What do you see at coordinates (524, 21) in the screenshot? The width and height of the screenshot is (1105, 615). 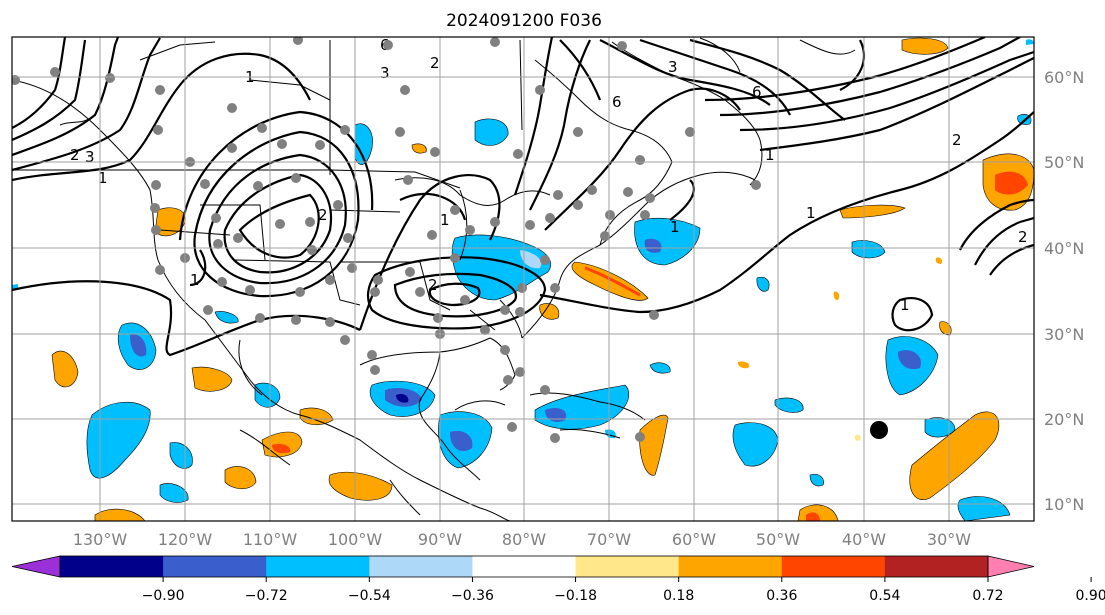 I see `map-title: 2024091200 F036` at bounding box center [524, 21].